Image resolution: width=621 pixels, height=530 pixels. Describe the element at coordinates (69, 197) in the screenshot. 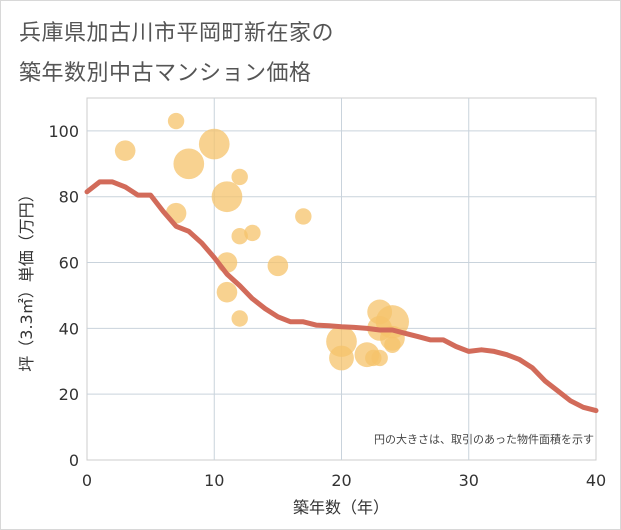

I see `y-tick-label: 80` at that location.